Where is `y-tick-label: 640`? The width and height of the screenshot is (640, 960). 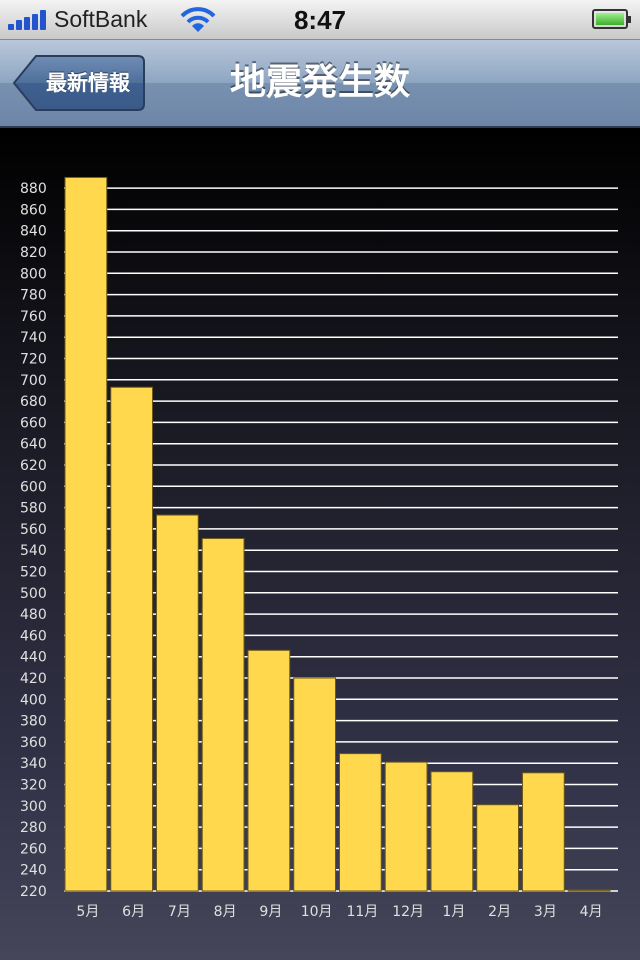
y-tick-label: 640 is located at coordinates (33, 445).